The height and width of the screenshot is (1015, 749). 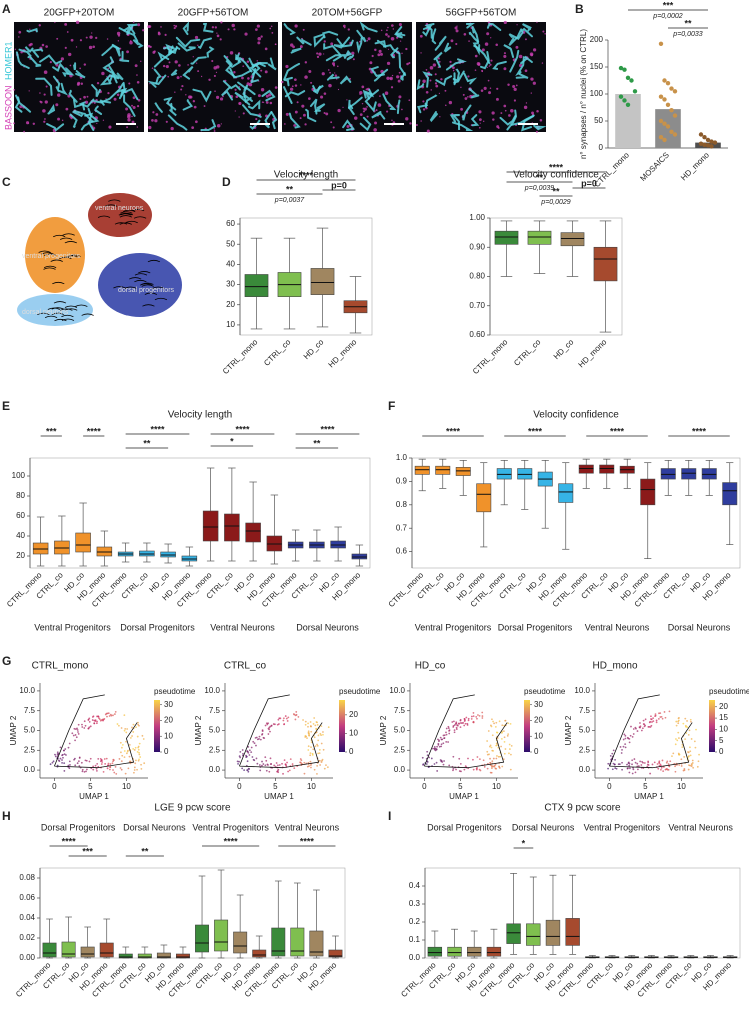 What do you see at coordinates (415, 957) in the screenshot?
I see `y-tick-label: 0.0` at bounding box center [415, 957].